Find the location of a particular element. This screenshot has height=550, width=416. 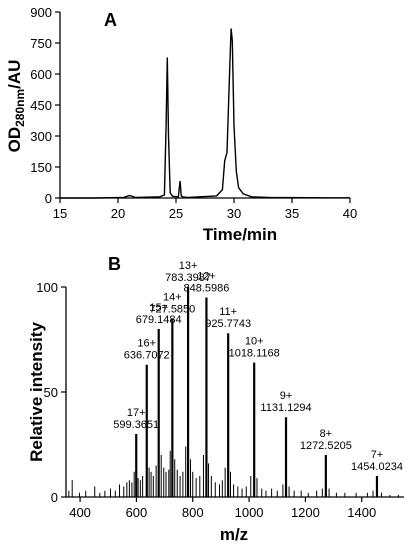

spectrum-x-tick-label: 800 is located at coordinates (193, 512).